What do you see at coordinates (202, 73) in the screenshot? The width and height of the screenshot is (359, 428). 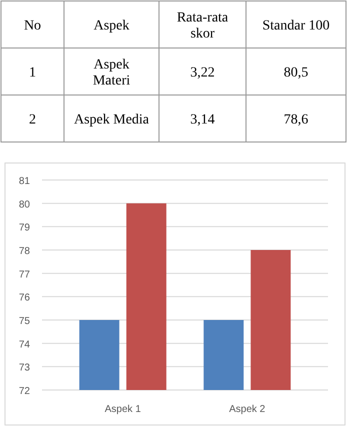 I see `text: 3,22` at bounding box center [202, 73].